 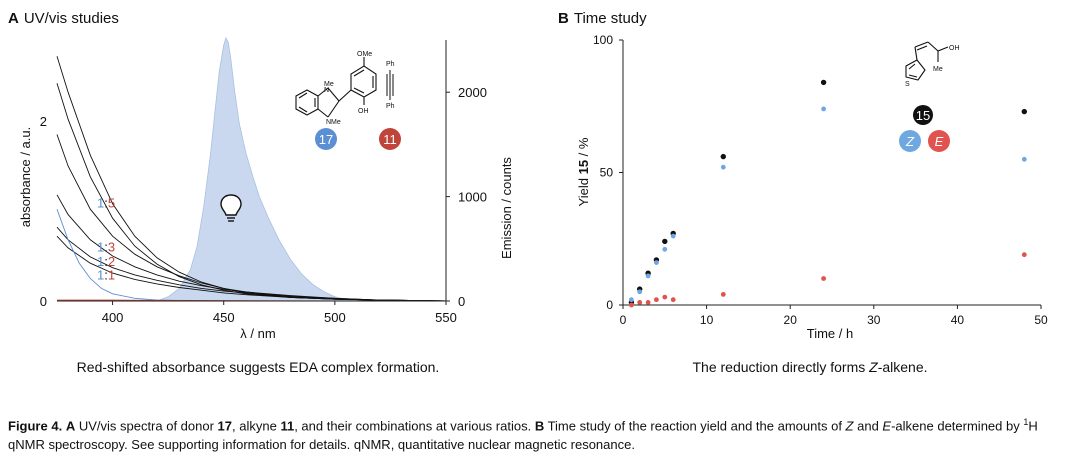 I want to click on ph-bottom-label: Ph, so click(x=390, y=106).